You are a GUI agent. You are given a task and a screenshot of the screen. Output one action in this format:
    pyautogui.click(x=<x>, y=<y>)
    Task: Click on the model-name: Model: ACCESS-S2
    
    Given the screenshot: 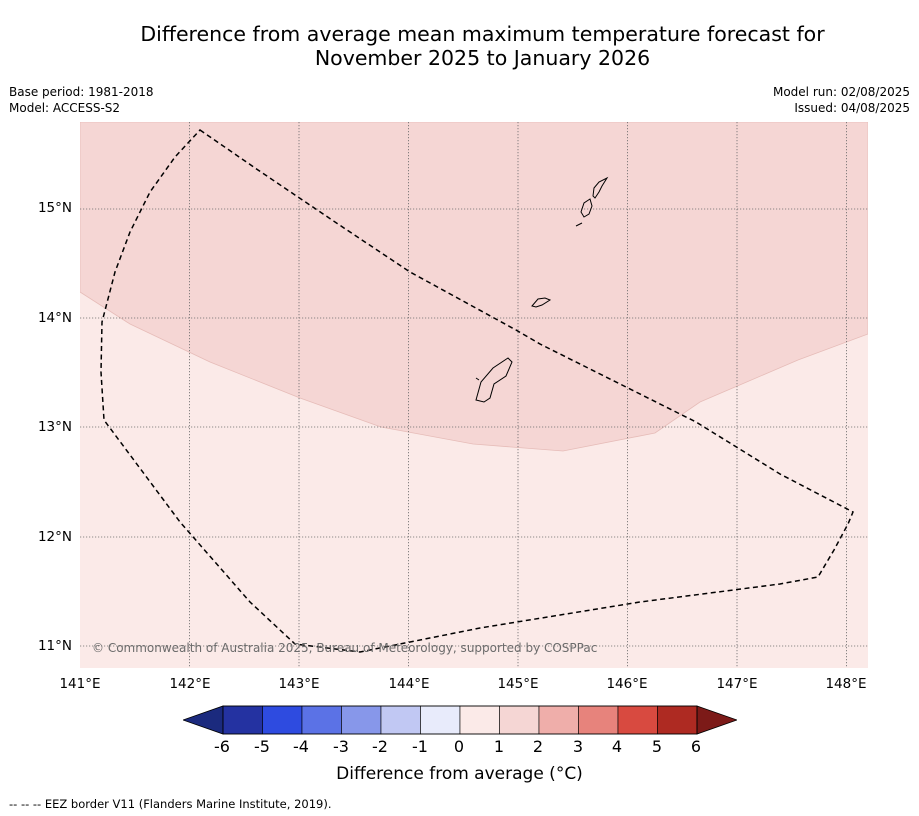 What is the action you would take?
    pyautogui.click(x=65, y=108)
    